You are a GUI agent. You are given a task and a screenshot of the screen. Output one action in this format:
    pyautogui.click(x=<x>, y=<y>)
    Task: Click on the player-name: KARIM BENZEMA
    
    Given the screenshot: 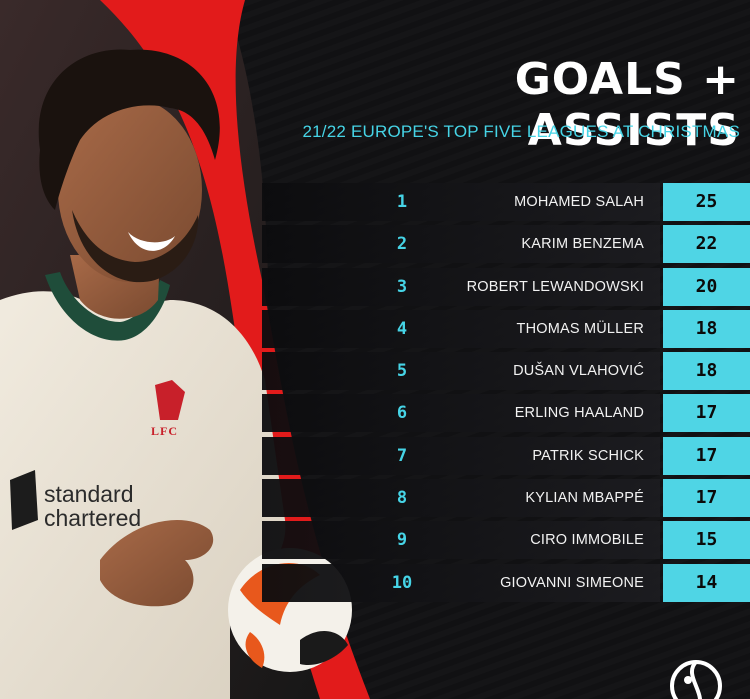 What is the action you would take?
    pyautogui.click(x=582, y=244)
    